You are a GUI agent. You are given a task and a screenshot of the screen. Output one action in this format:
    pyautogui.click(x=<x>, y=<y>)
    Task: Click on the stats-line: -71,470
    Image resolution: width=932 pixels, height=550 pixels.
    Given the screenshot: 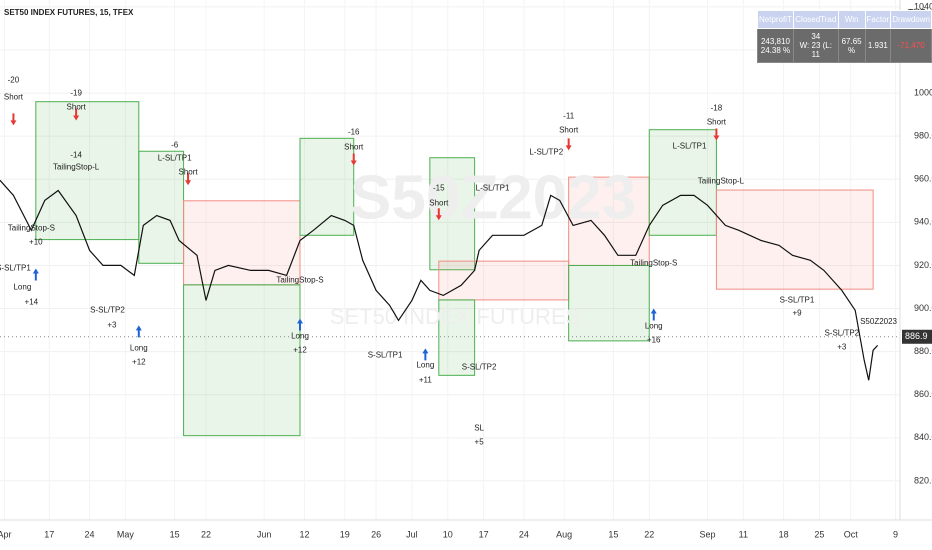 What is the action you would take?
    pyautogui.click(x=911, y=45)
    